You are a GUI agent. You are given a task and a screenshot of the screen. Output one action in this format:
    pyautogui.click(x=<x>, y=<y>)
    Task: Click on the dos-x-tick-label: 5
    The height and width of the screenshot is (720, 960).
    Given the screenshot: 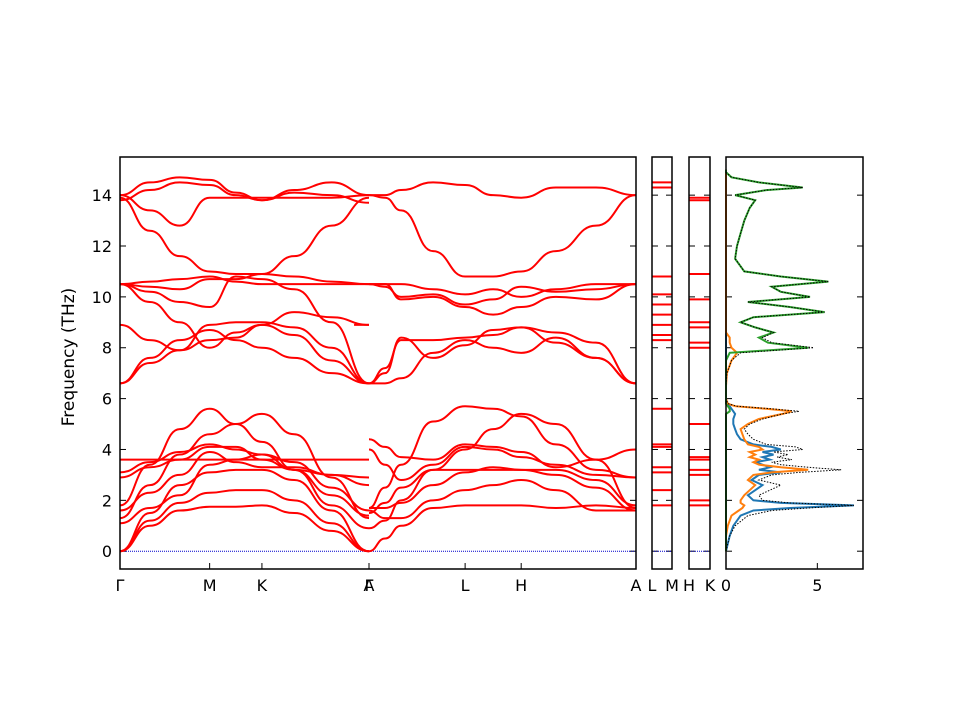 What is the action you would take?
    pyautogui.click(x=817, y=585)
    